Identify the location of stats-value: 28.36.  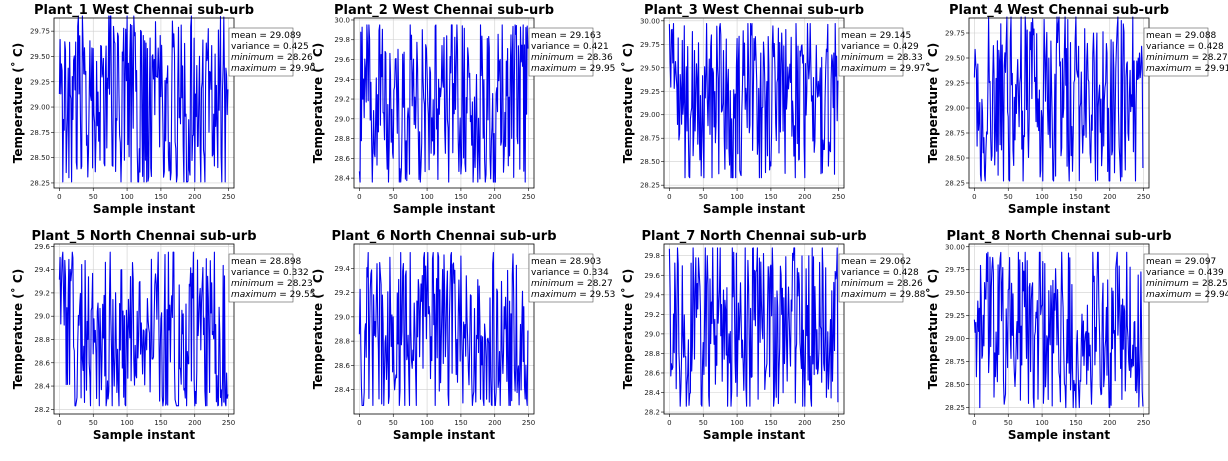
(600, 58).